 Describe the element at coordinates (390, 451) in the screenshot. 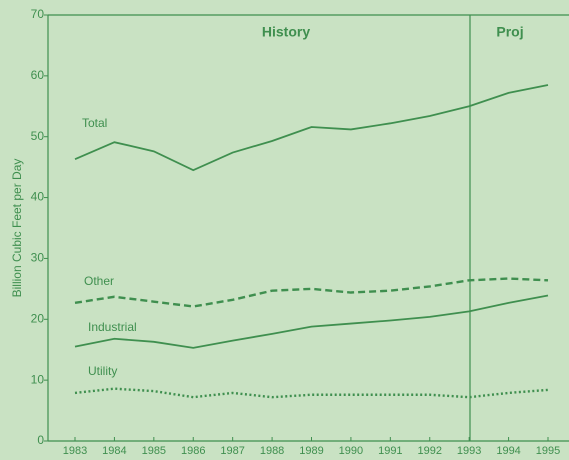

I see `x-tick-label: 1991` at that location.